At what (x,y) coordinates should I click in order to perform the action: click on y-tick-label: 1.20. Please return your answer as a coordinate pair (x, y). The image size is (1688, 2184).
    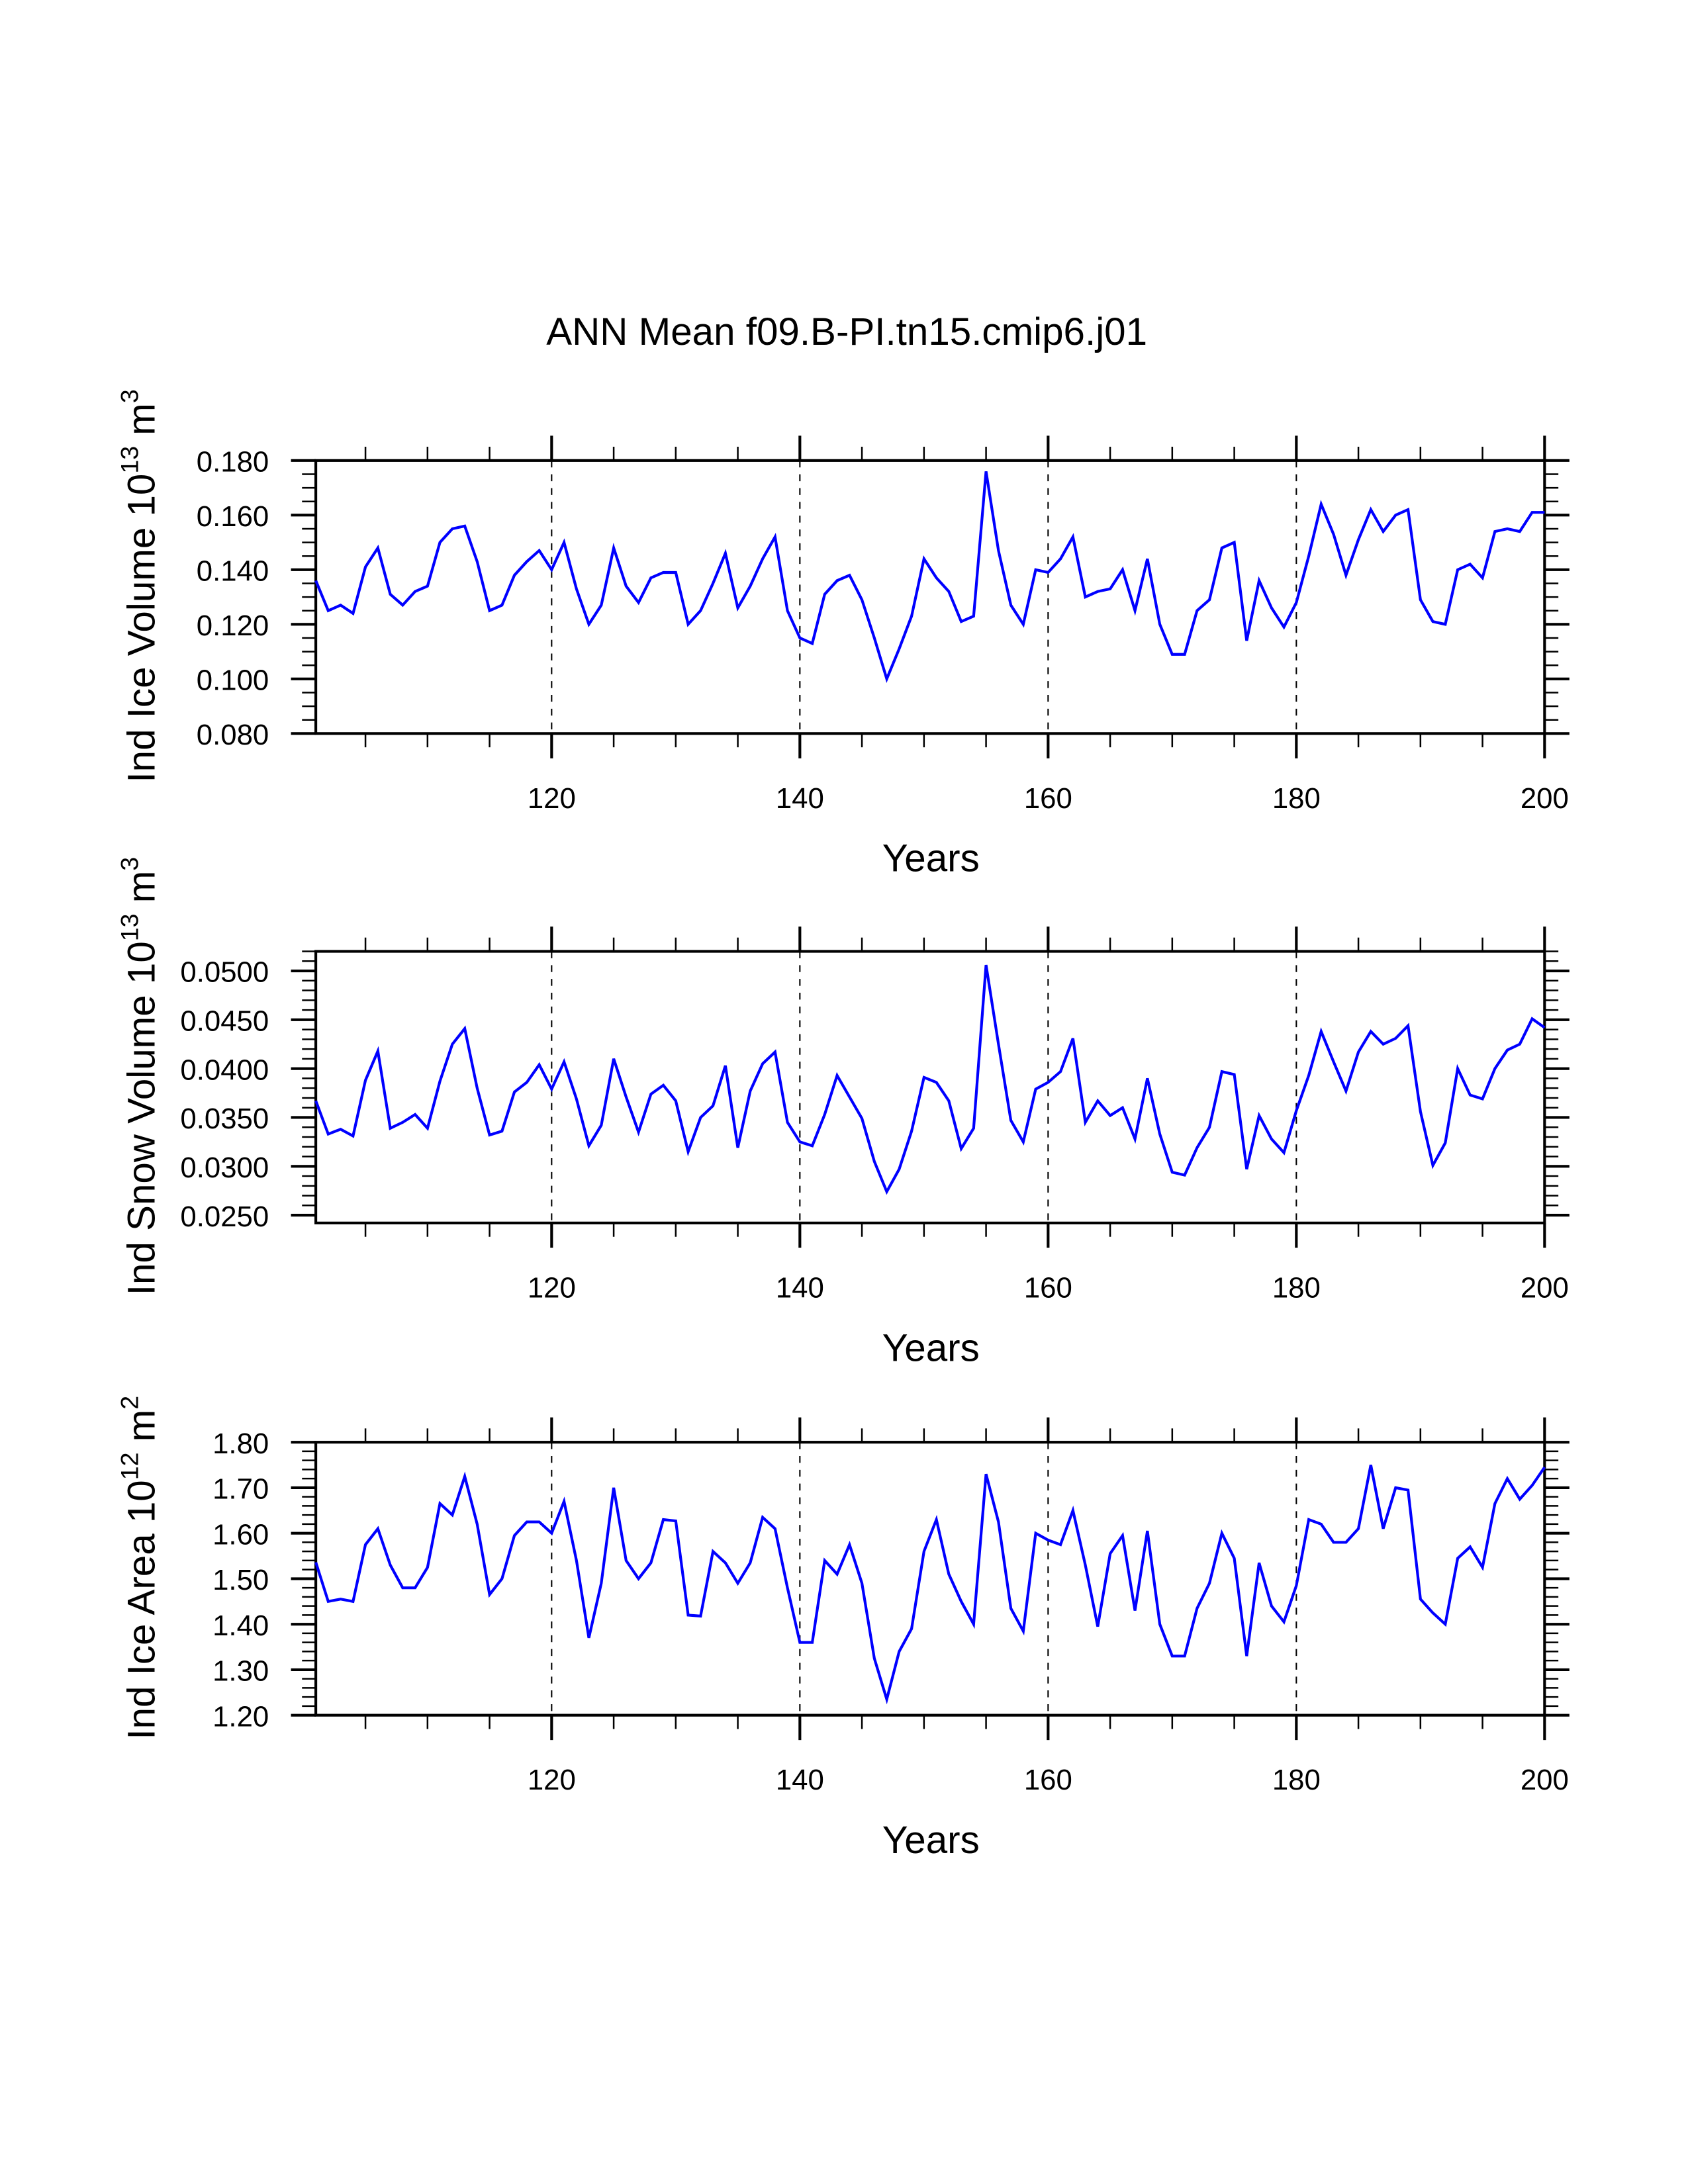
    Looking at the image, I should click on (240, 1716).